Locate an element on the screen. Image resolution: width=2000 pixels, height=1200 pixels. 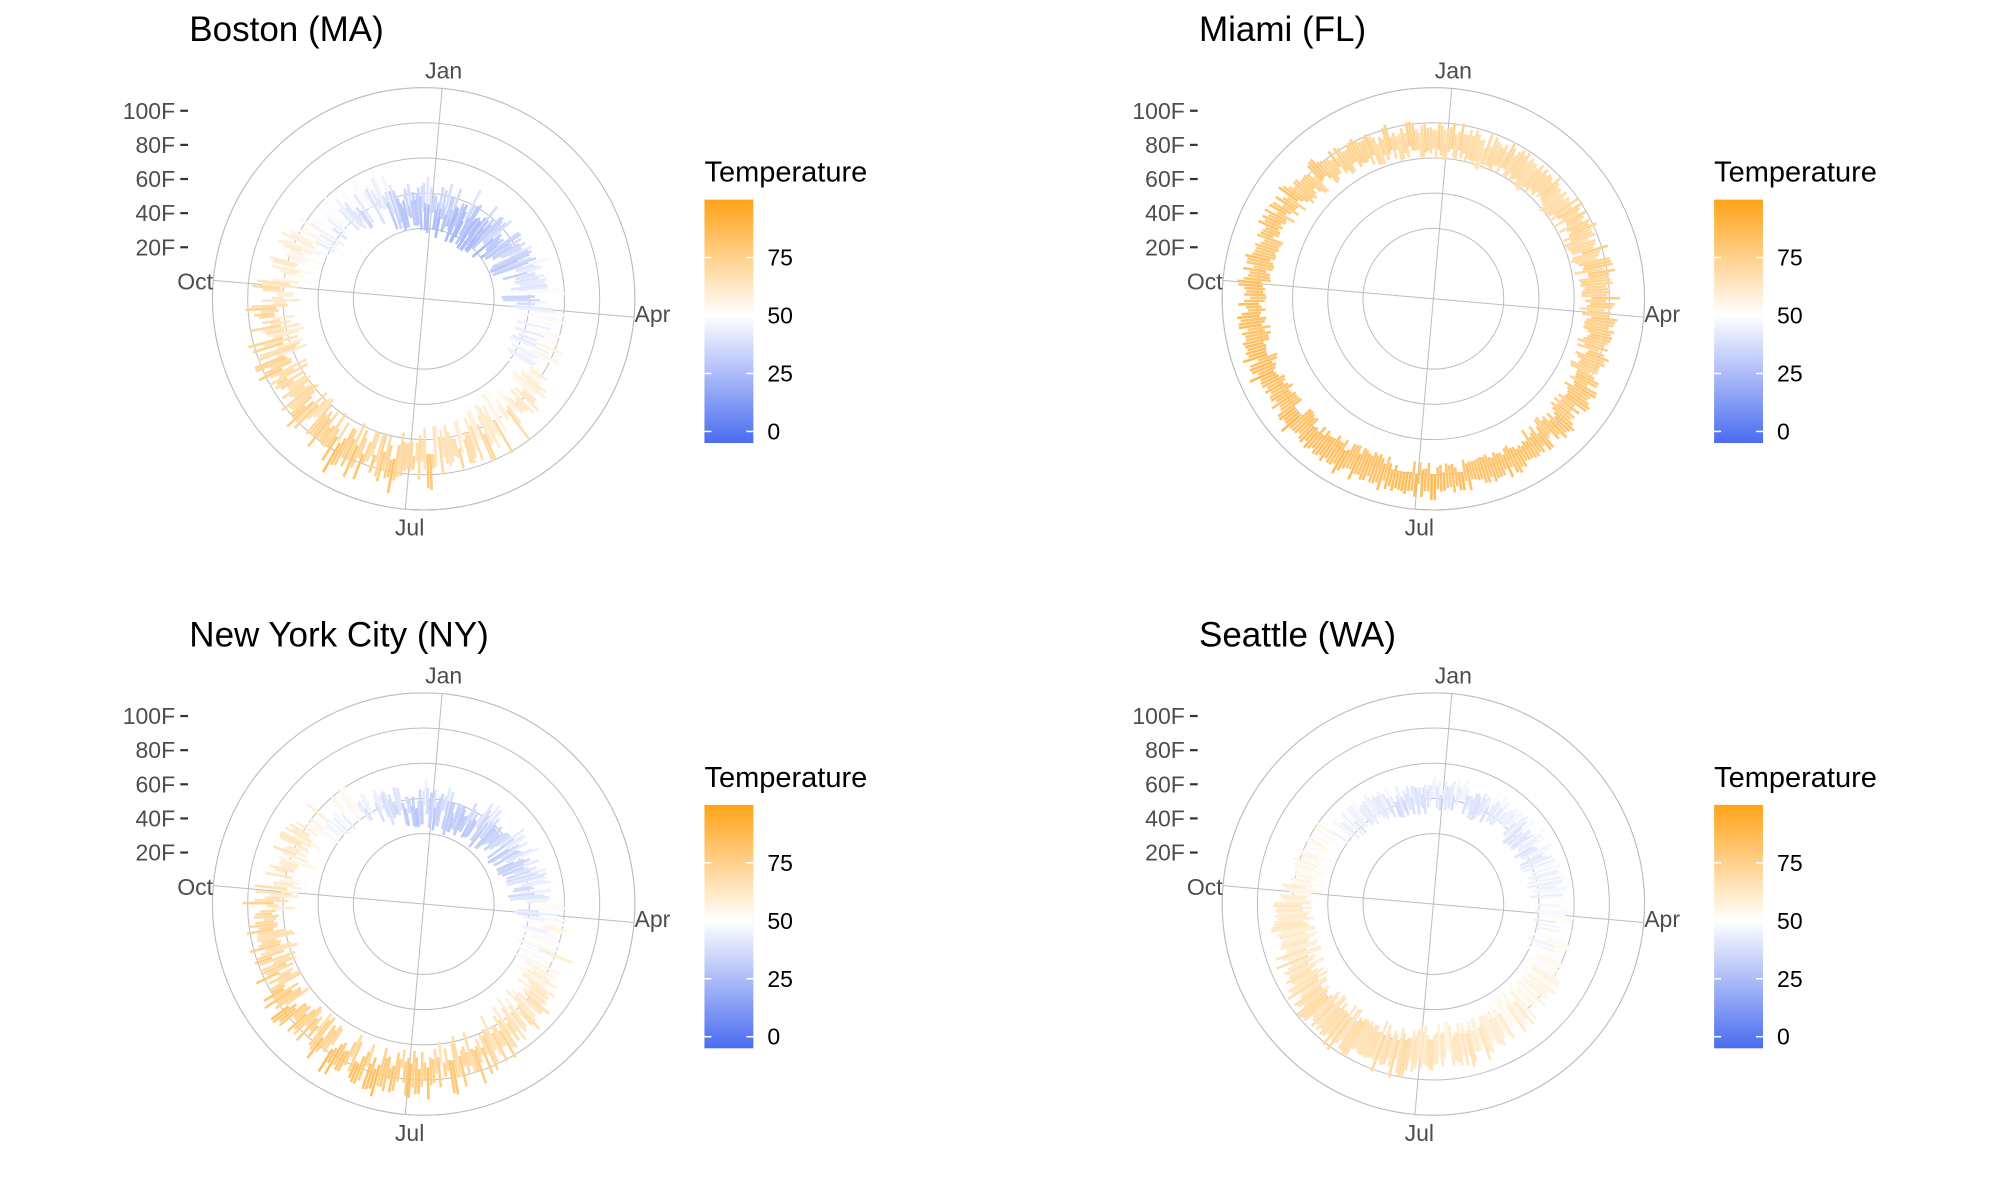
chart-title: Miami (FL) is located at coordinates (1282, 29).